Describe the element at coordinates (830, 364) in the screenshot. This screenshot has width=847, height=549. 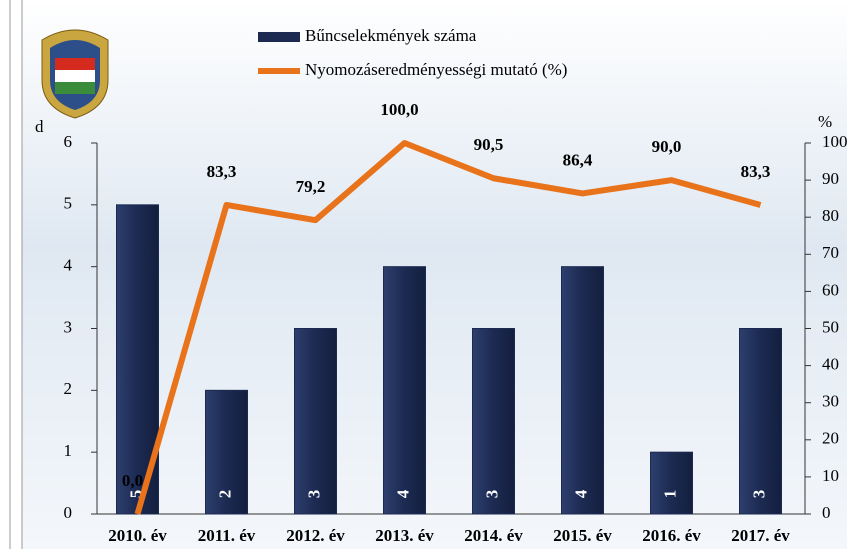
I see `y2-tick-label: 40` at that location.